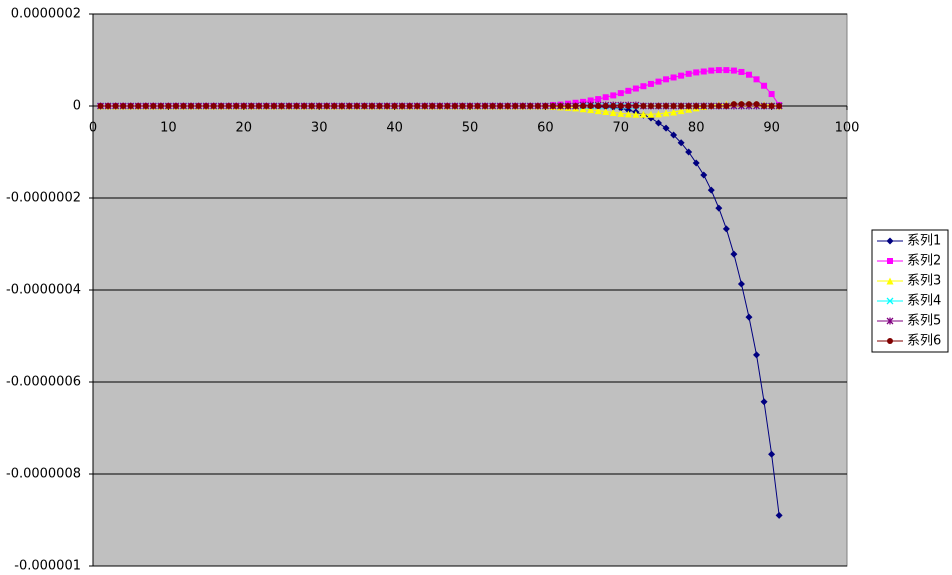 This screenshot has width=952, height=575. Describe the element at coordinates (394, 128) in the screenshot. I see `x-tick-label: 40` at that location.